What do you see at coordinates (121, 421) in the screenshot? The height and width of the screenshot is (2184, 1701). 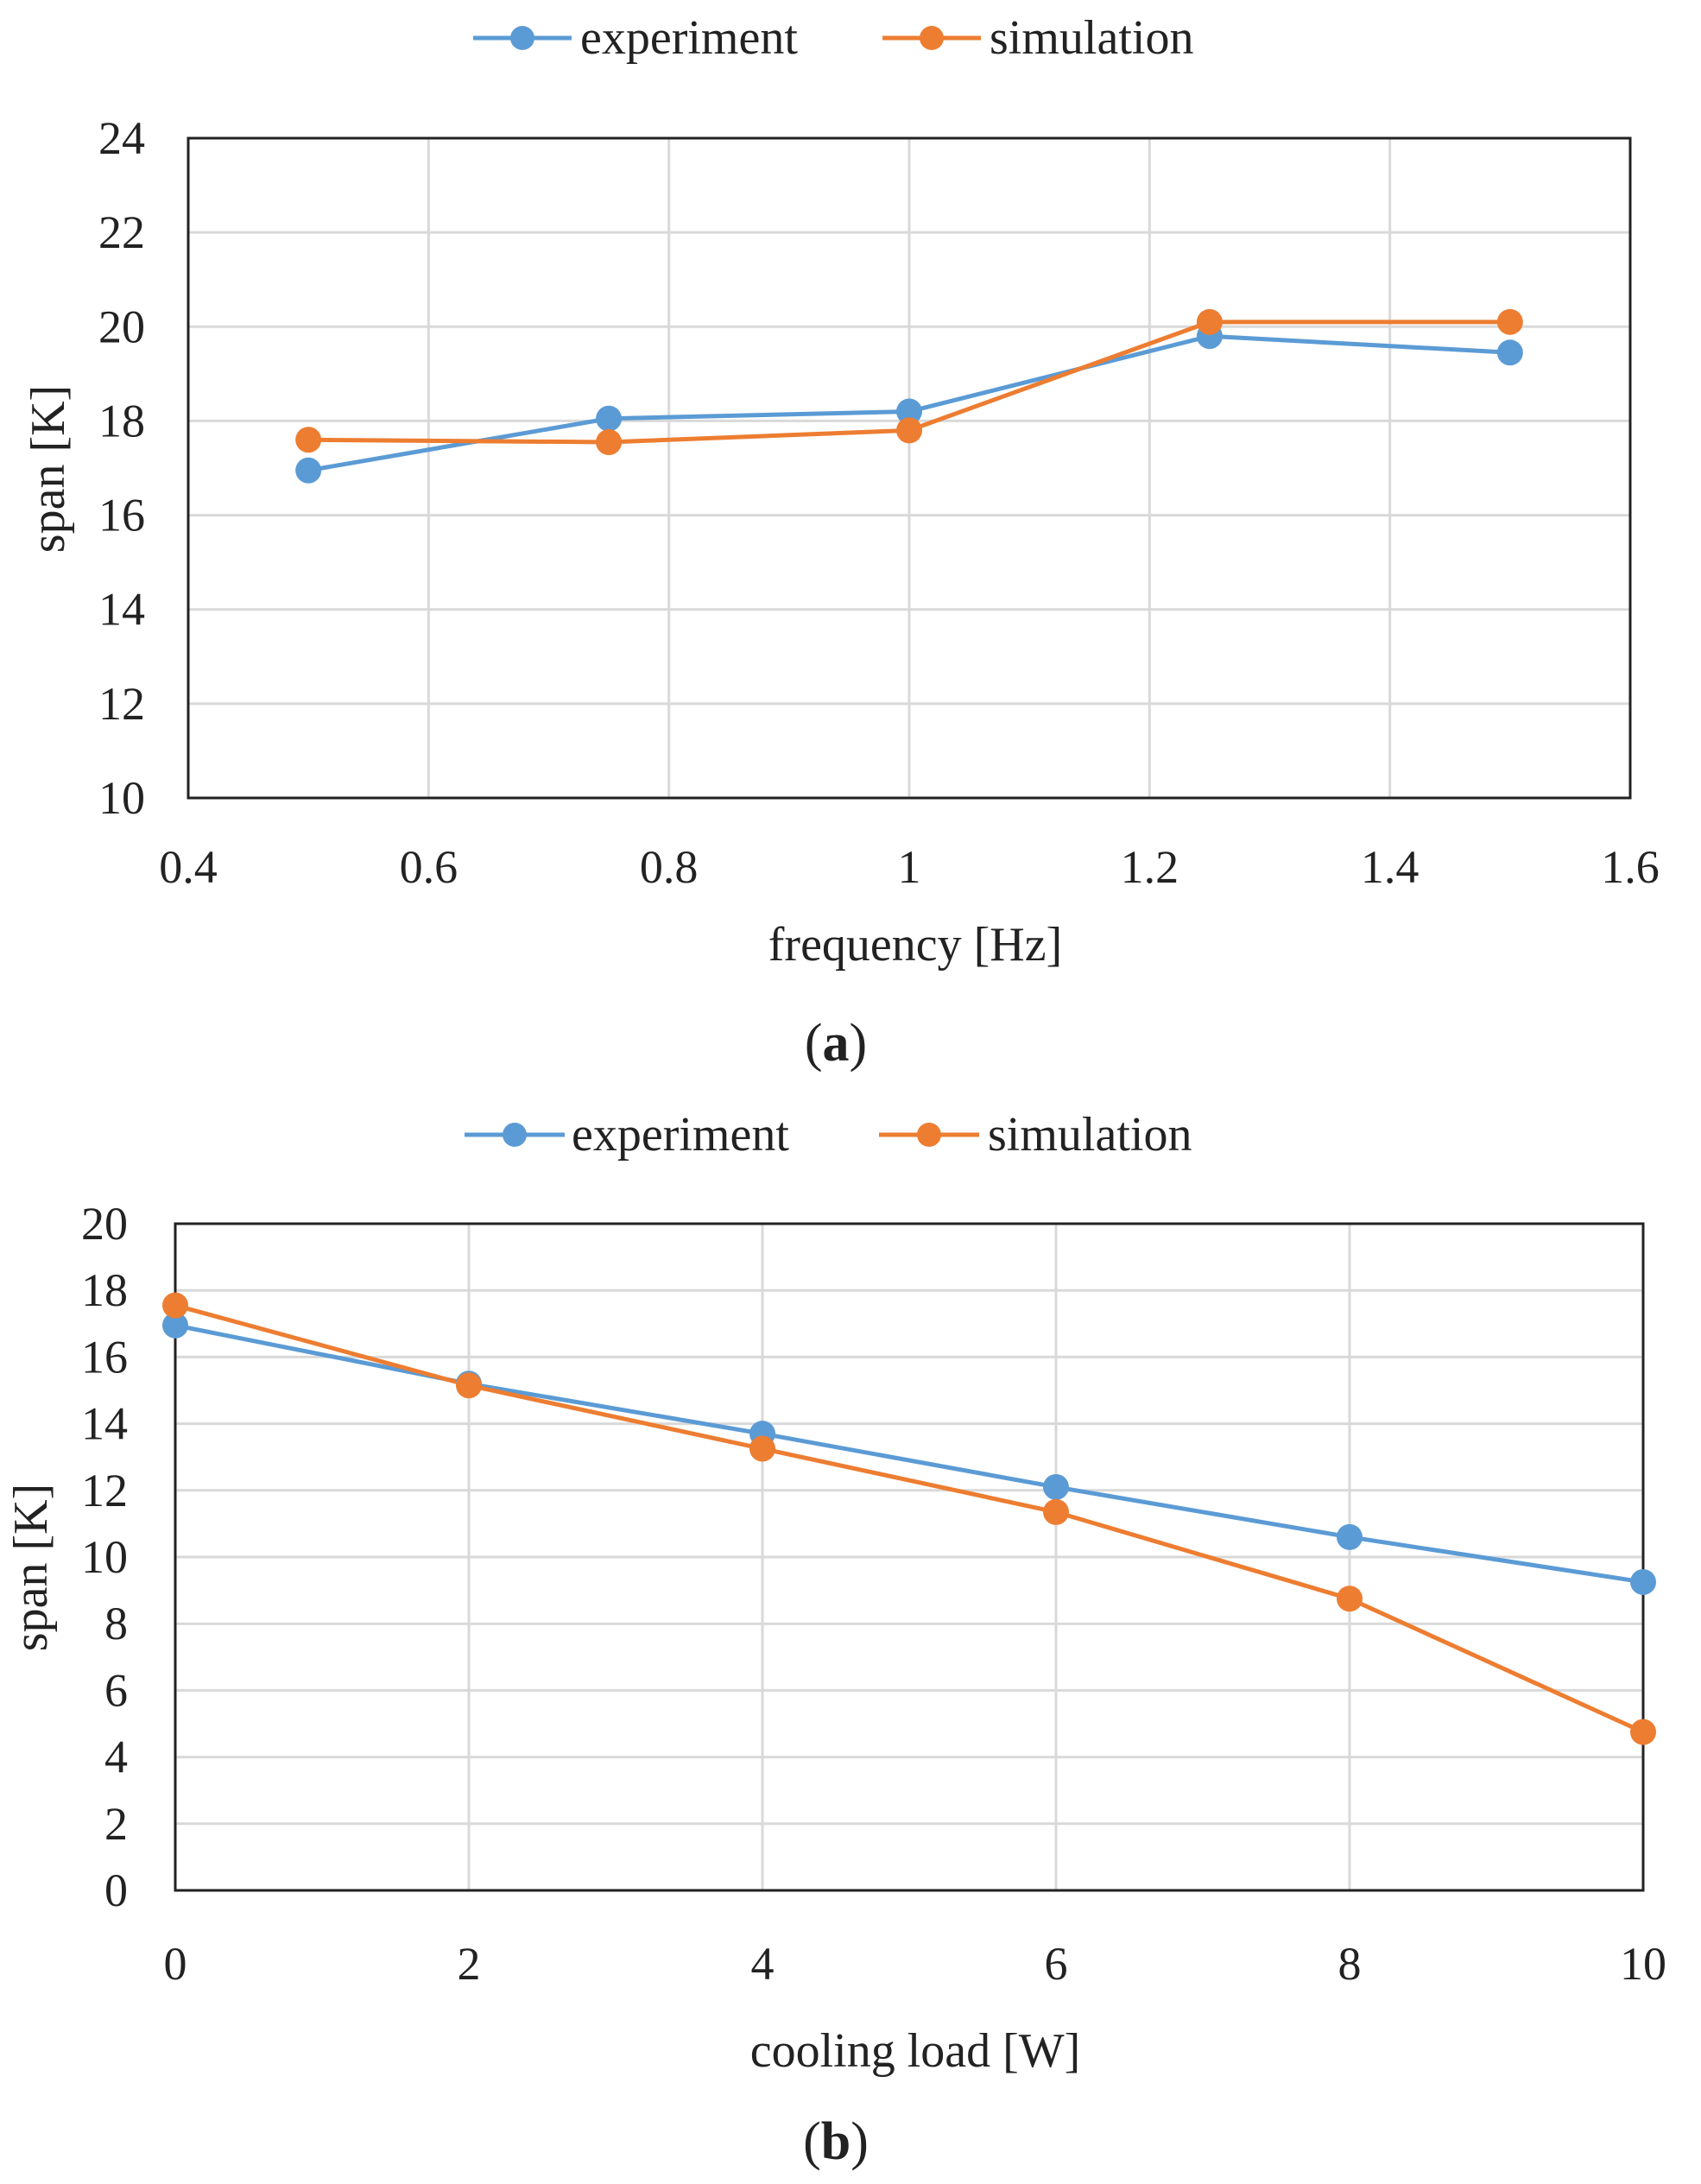 I see `y-tick-label-a: 18` at bounding box center [121, 421].